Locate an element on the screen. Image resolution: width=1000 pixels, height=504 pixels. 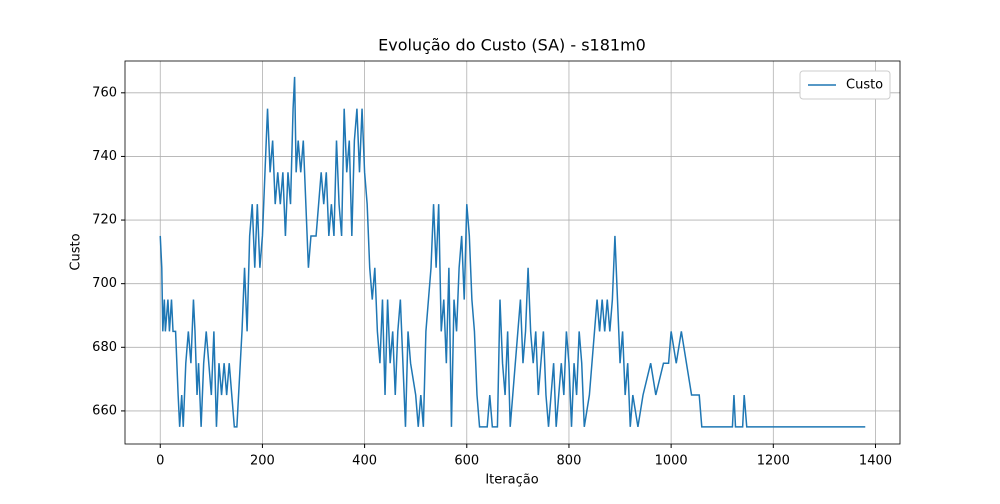
x-tick-label: 1400 is located at coordinates (875, 461).